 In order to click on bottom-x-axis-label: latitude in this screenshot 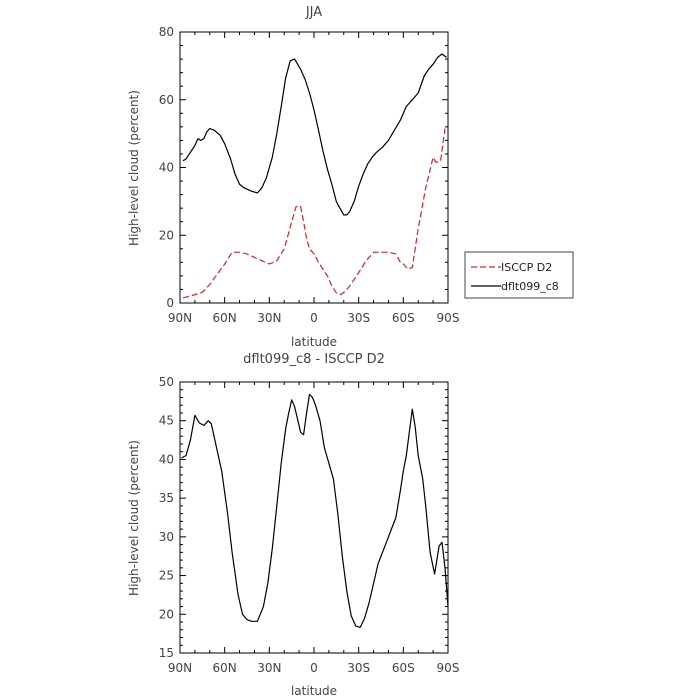, I will do `click(314, 691)`.